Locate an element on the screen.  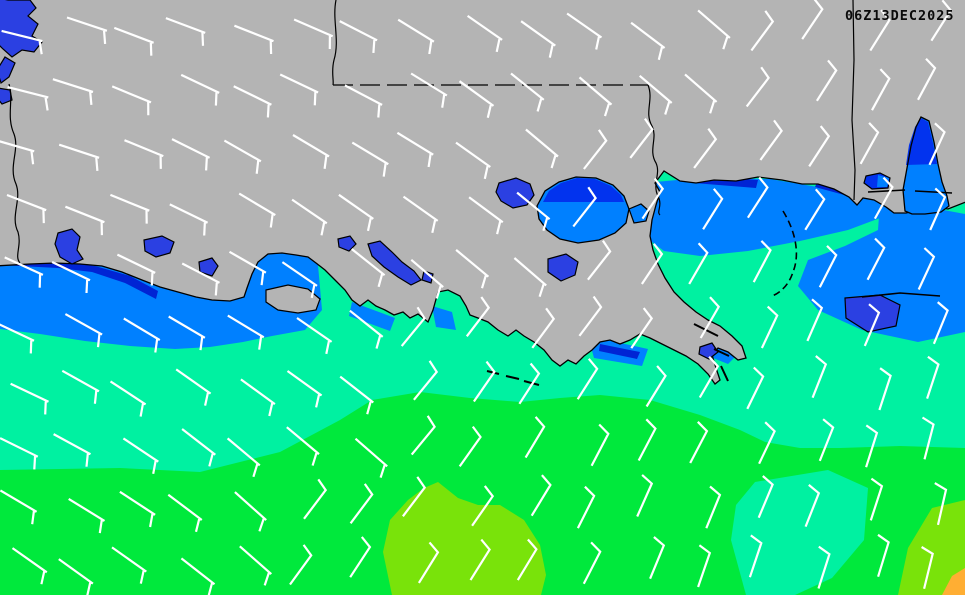
calcasieu-lake is located at coordinates (69, 246).